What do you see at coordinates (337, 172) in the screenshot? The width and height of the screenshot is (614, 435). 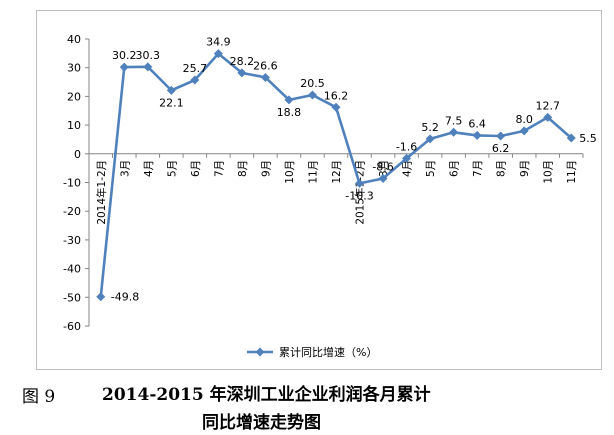 I see `x-tick-label: 12月` at bounding box center [337, 172].